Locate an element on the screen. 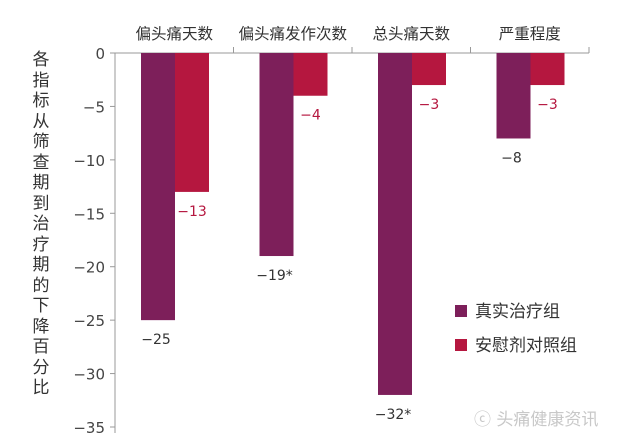 This screenshot has width=640, height=447. wechat-icon: ⓒ is located at coordinates (485, 420).